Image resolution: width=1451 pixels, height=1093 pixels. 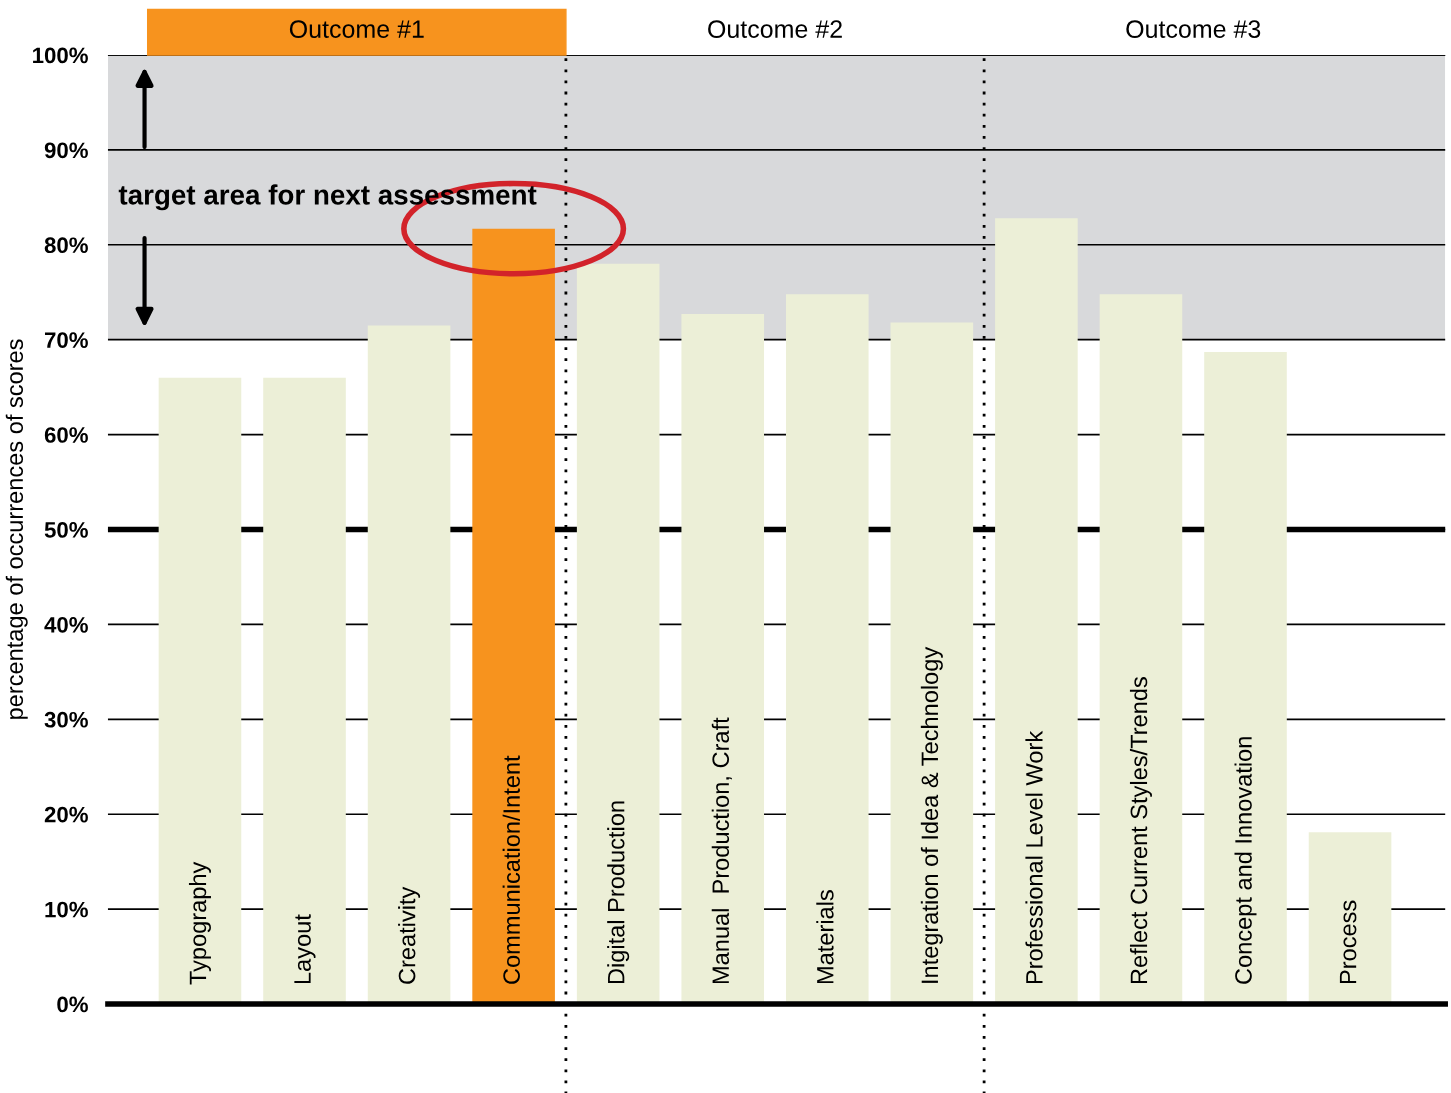 What do you see at coordinates (1348, 942) in the screenshot?
I see `x-tick-label: Process` at bounding box center [1348, 942].